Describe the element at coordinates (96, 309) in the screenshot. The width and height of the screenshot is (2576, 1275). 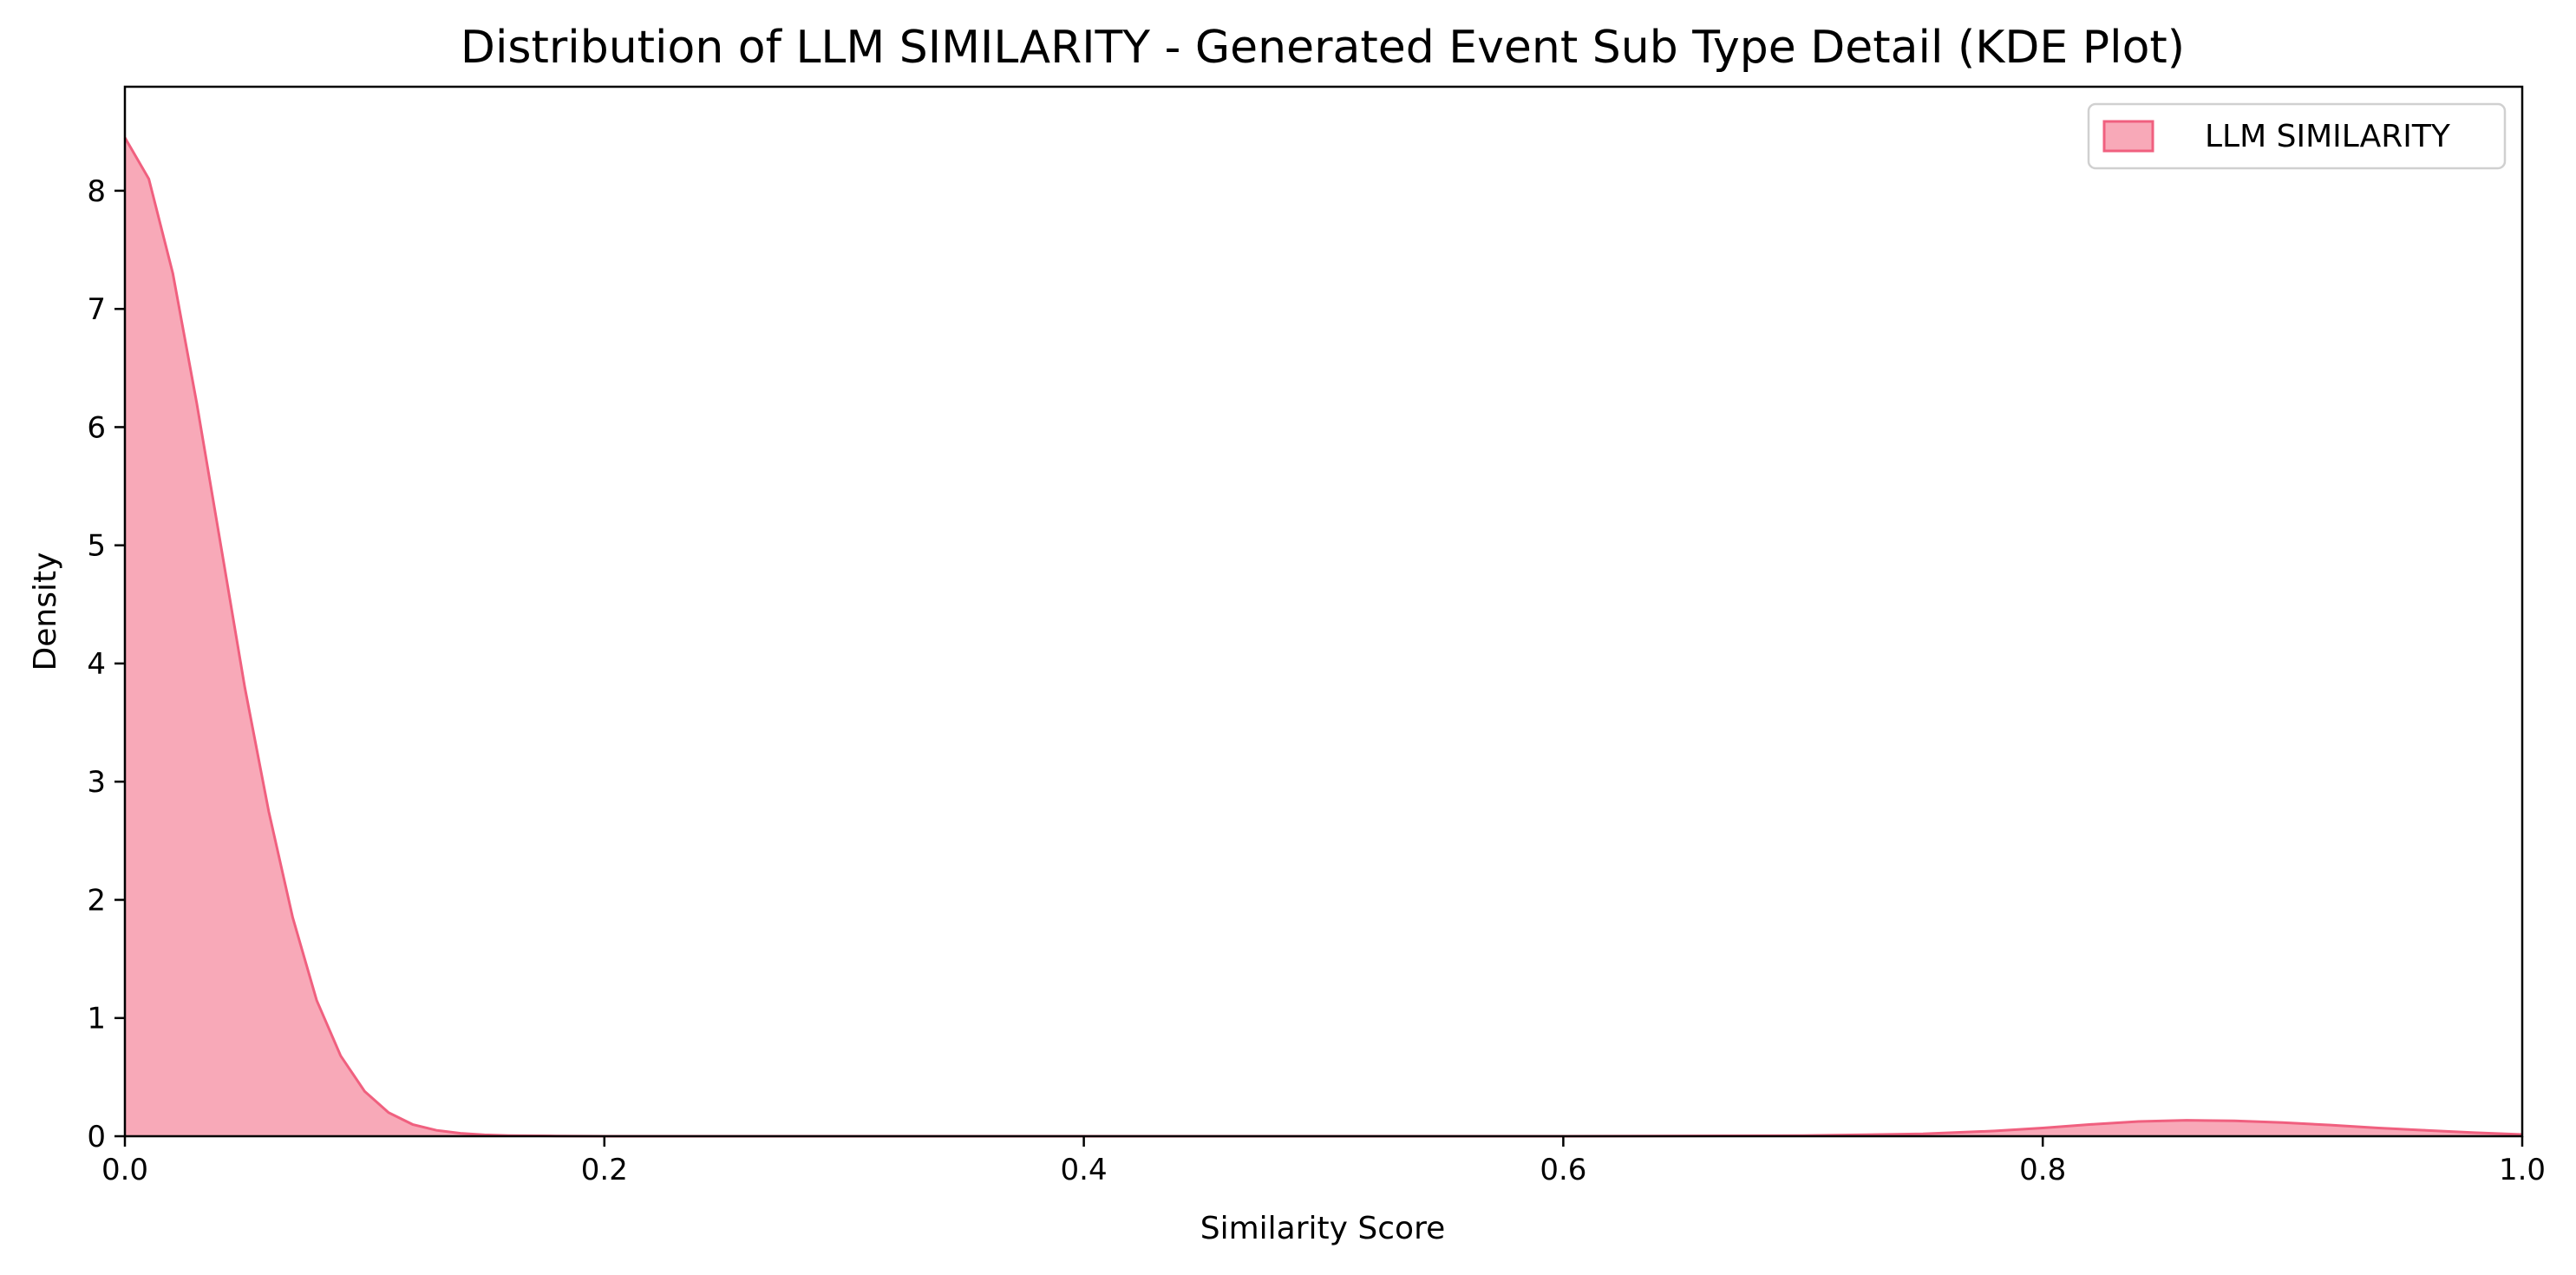
I see `y-tick-label: 7` at that location.